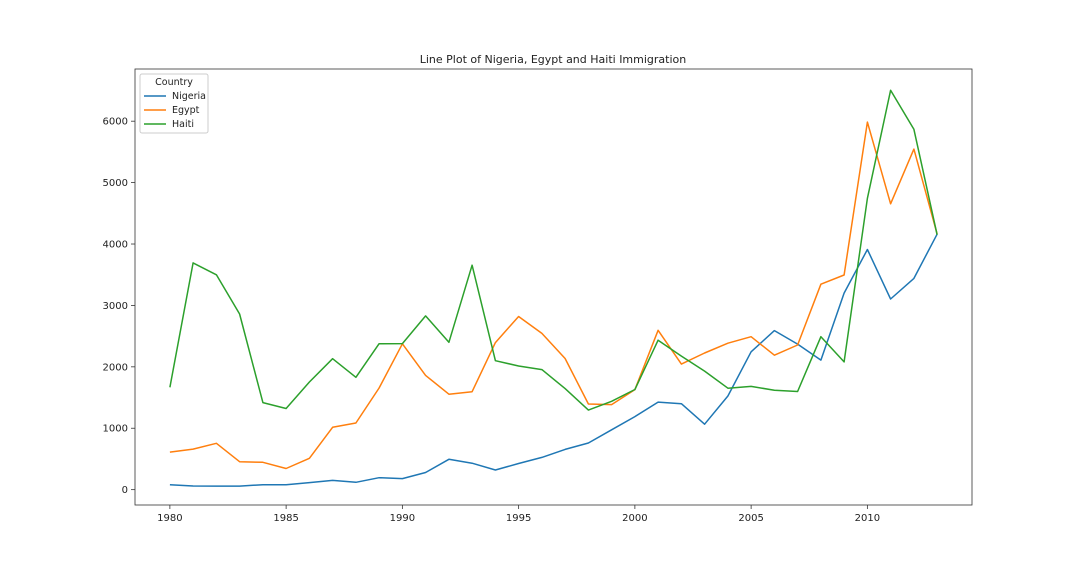 Image resolution: width=1080 pixels, height=580 pixels. I want to click on x-tick-label: 1990, so click(402, 518).